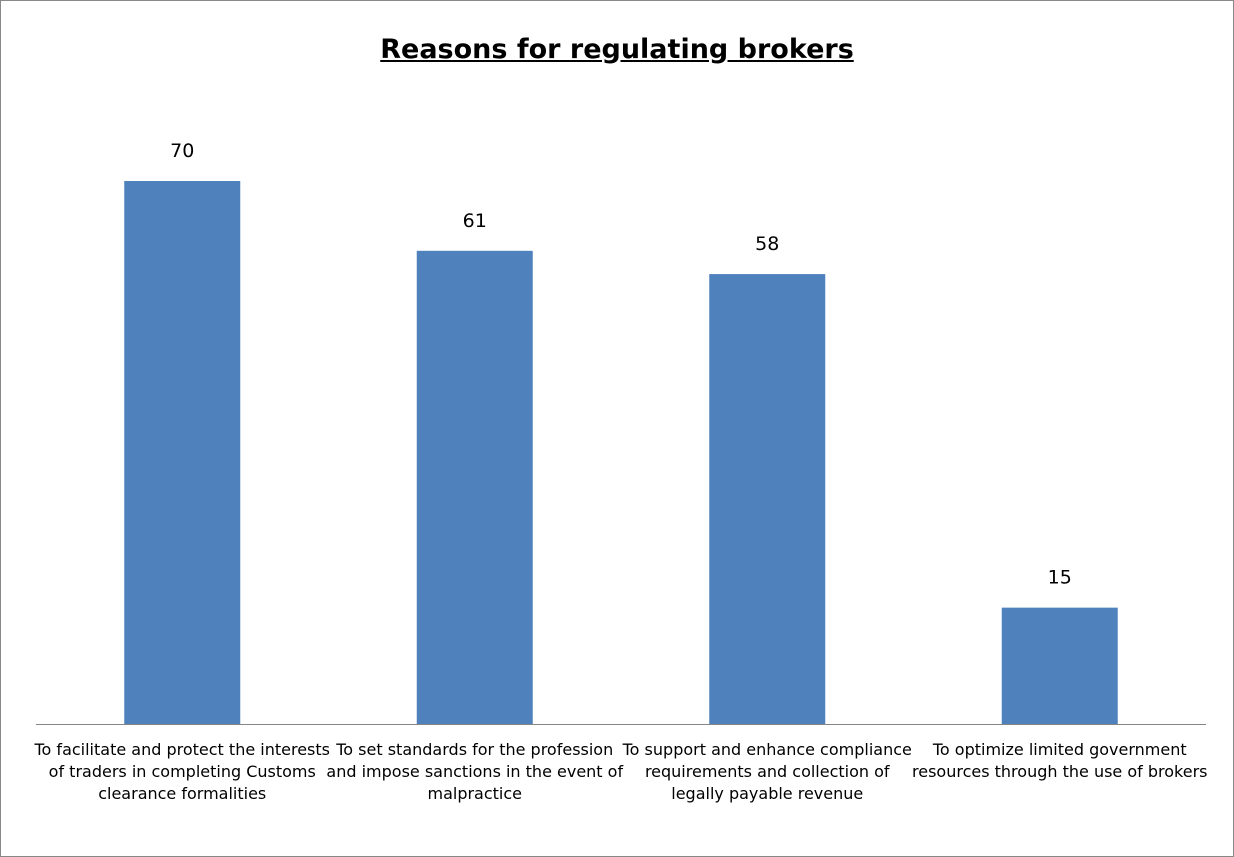 This screenshot has height=857, width=1234. Describe the element at coordinates (475, 221) in the screenshot. I see `data-label-2: 61` at that location.